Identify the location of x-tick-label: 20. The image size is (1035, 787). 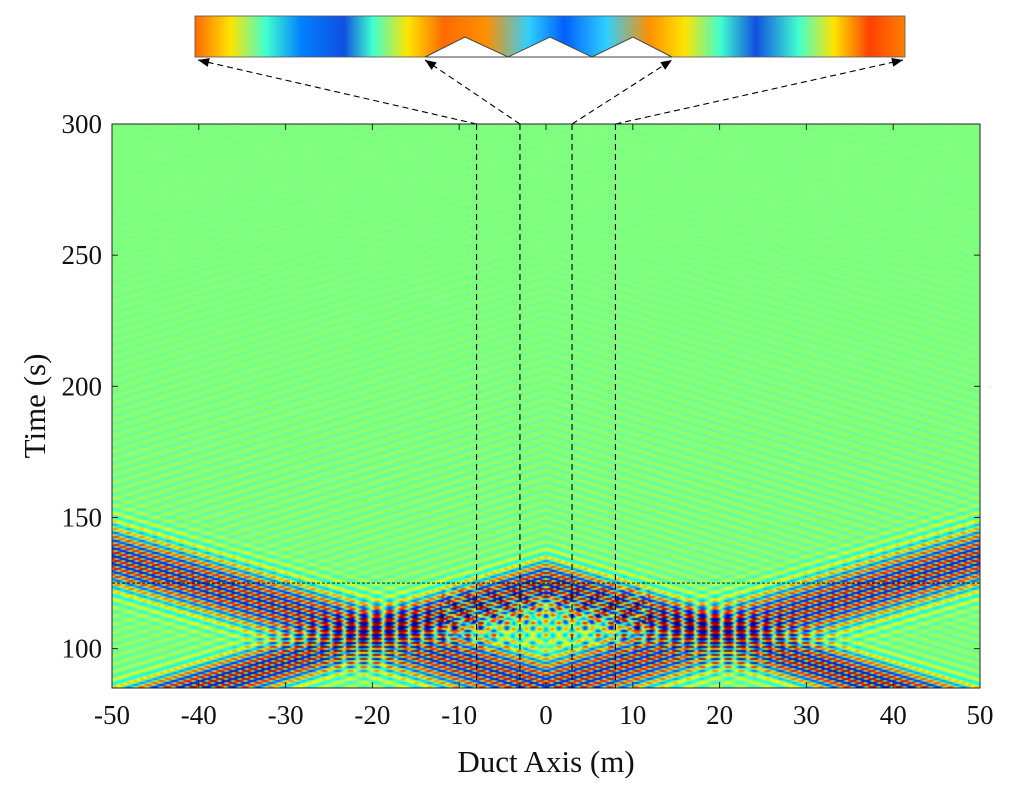
(719, 715).